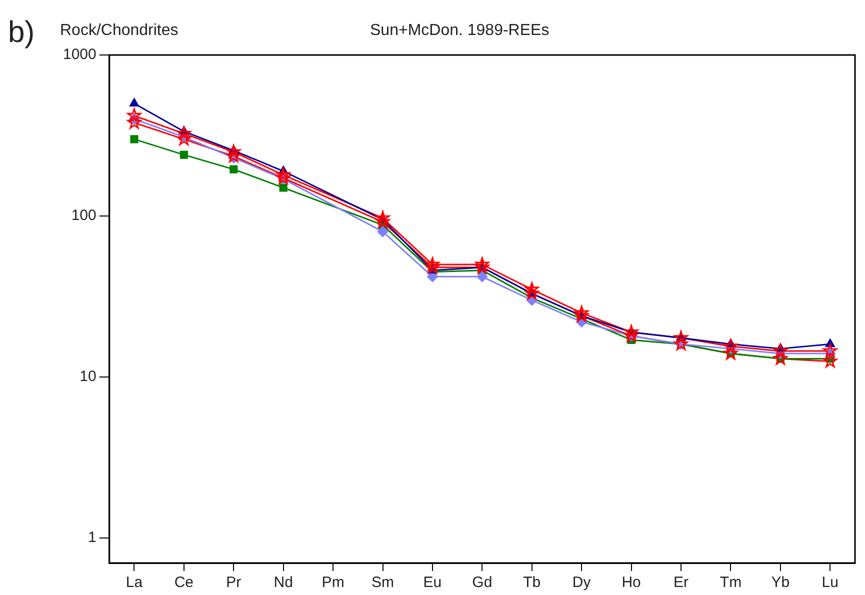 The width and height of the screenshot is (865, 595). I want to click on x-tick-label: Tb, so click(532, 583).